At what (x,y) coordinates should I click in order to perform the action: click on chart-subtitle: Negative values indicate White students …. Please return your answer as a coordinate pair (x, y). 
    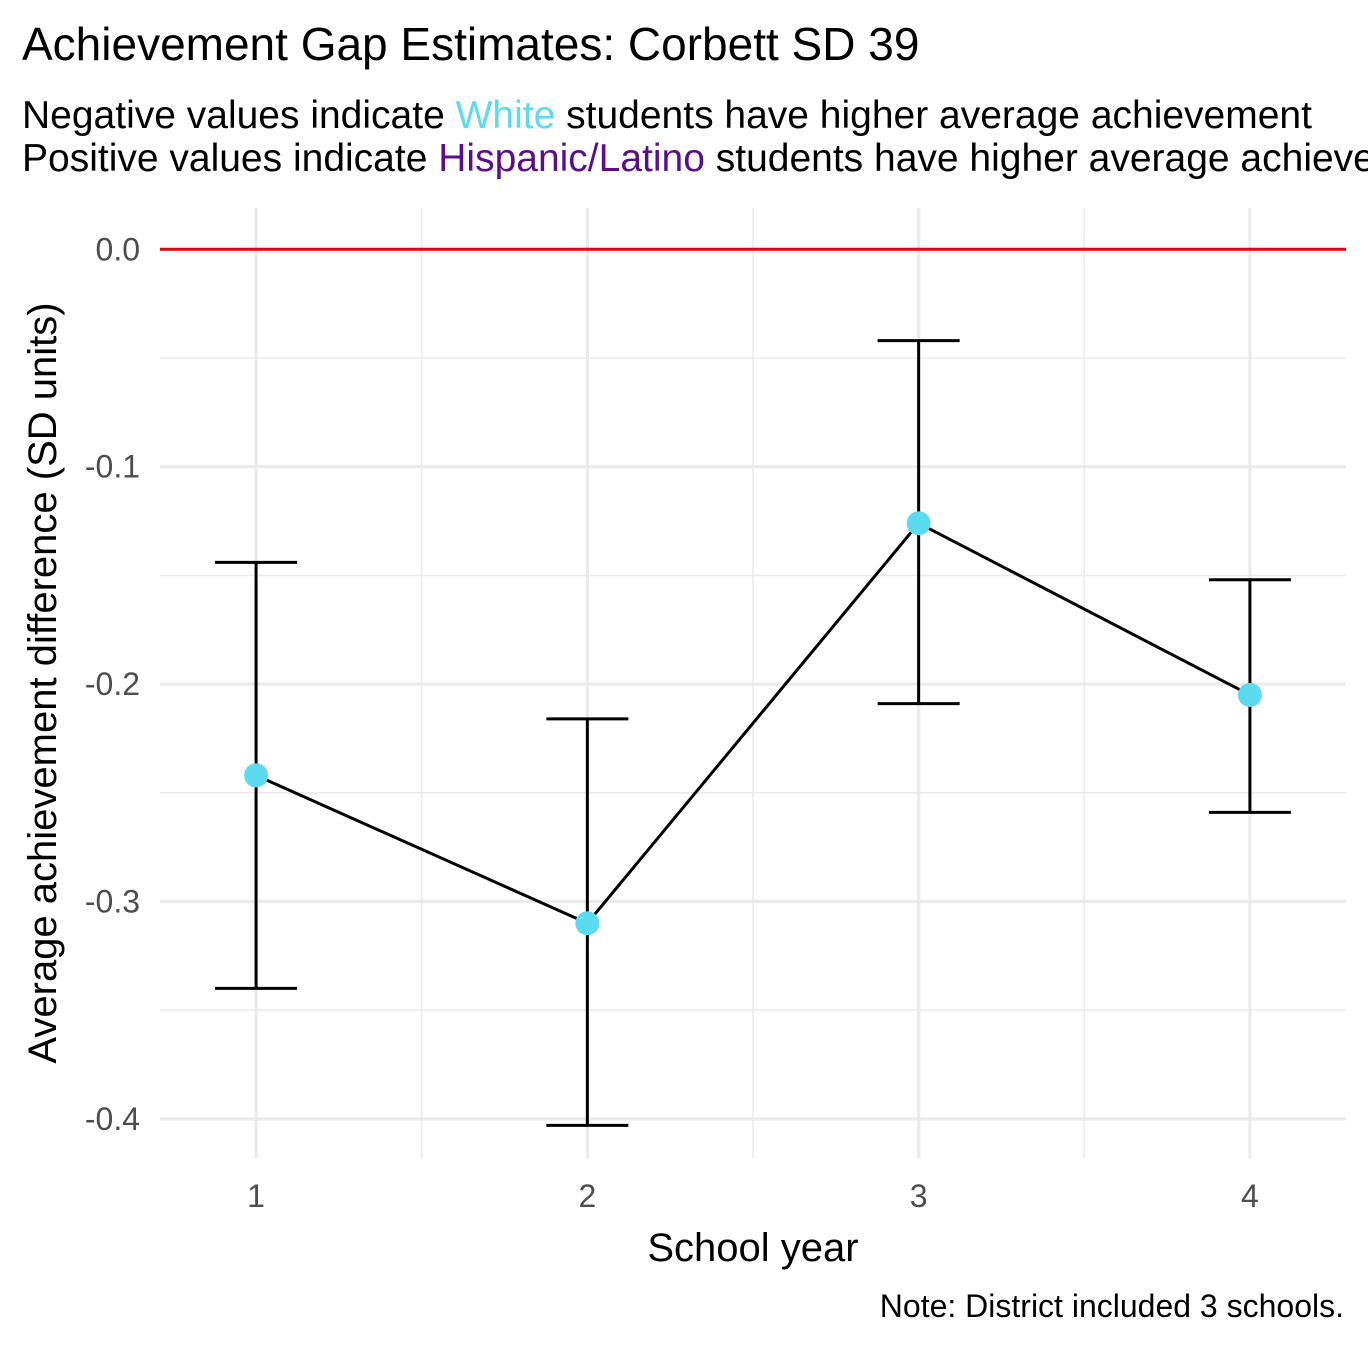
    Looking at the image, I should click on (695, 138).